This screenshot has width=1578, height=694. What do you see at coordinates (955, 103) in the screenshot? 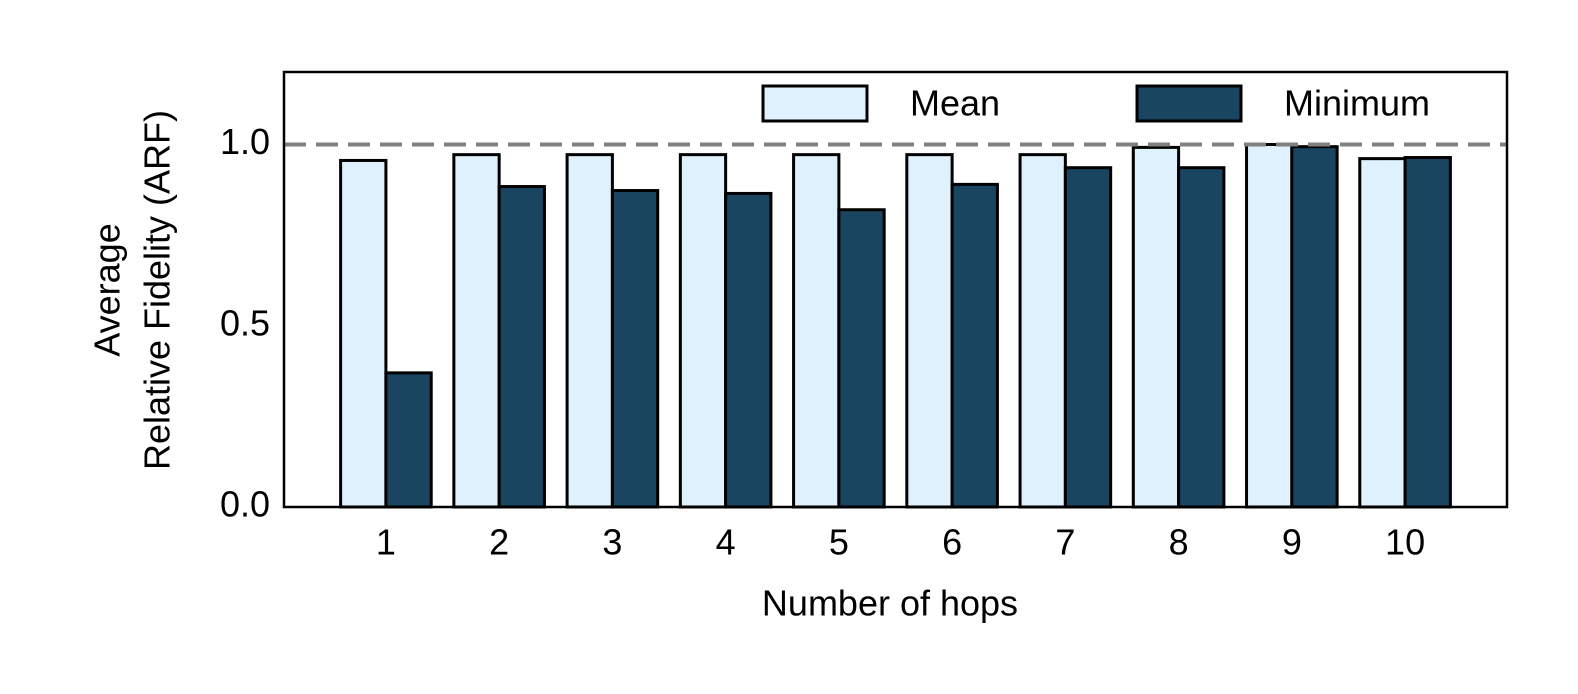
I see `legend-label: Mean` at bounding box center [955, 103].